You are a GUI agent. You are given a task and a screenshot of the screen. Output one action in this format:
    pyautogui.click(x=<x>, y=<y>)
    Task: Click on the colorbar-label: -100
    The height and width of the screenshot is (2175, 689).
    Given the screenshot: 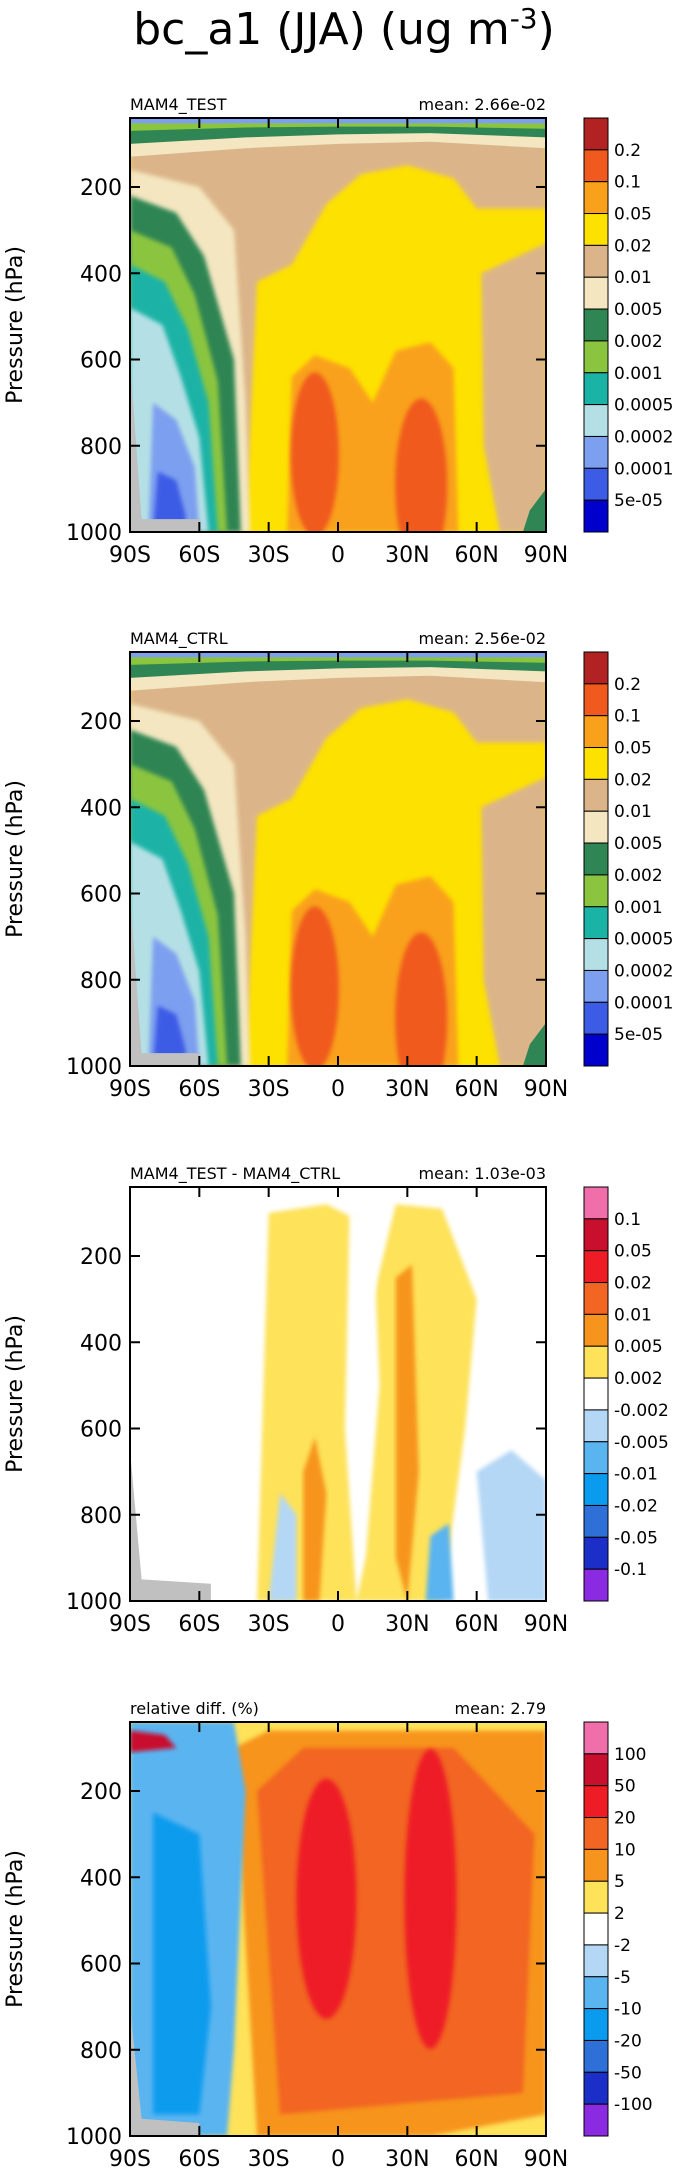 What is the action you would take?
    pyautogui.click(x=633, y=2105)
    